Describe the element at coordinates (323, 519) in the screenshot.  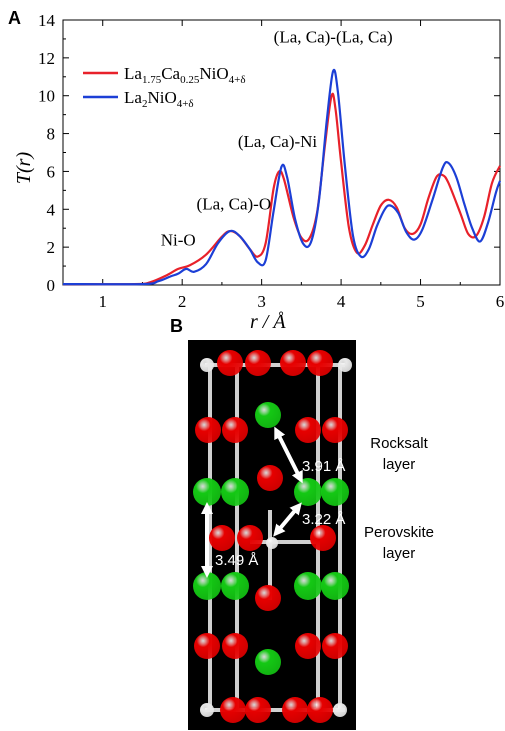
I see `distance-label-322: 3.22 Å` at that location.